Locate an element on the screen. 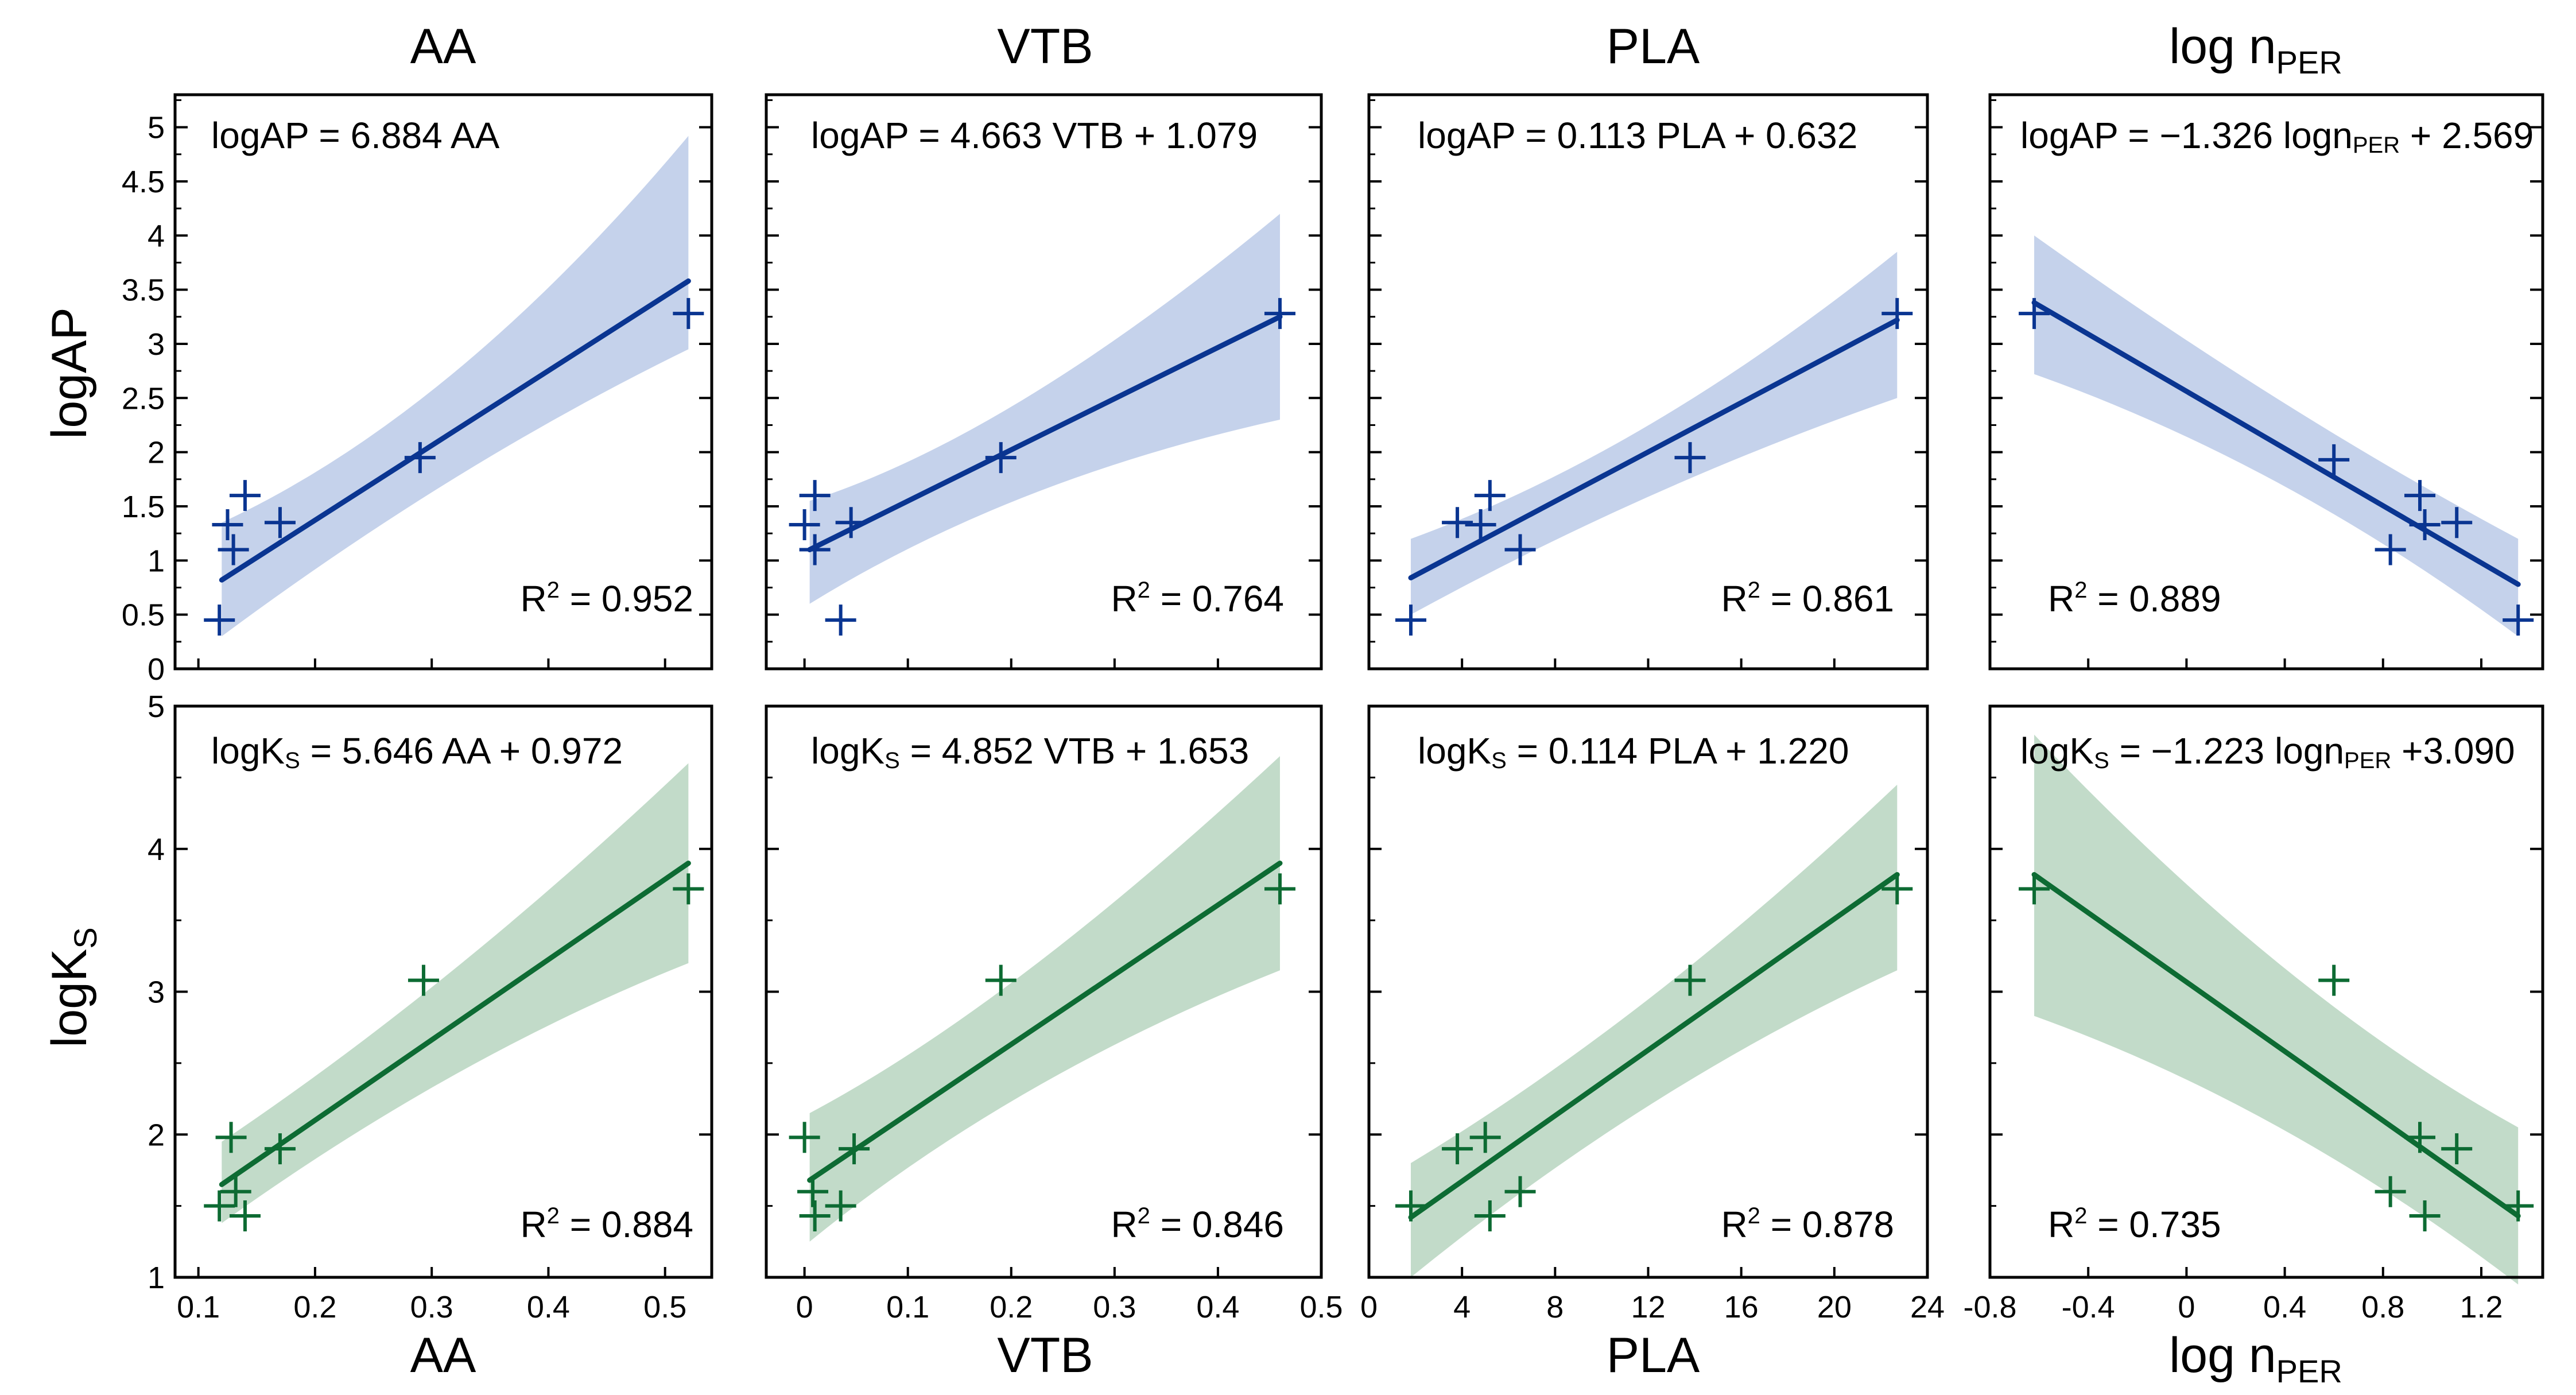 The height and width of the screenshot is (1395, 2576). r2-ap-logn-r: R is located at coordinates (2061, 598).